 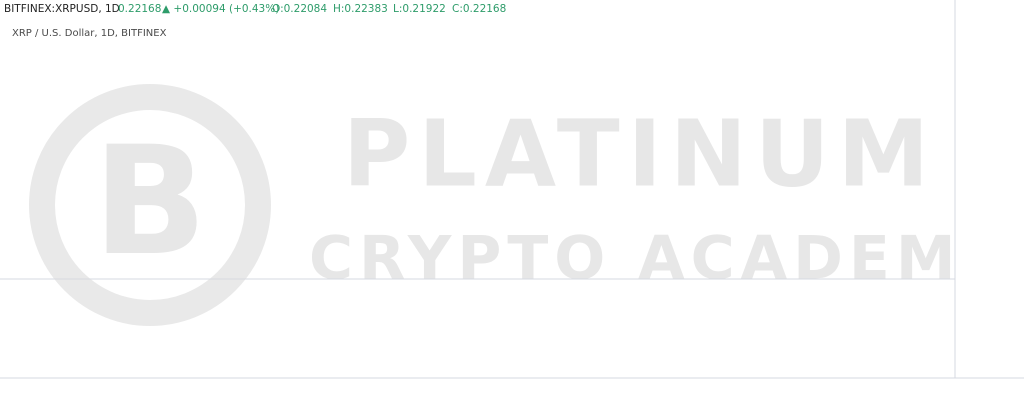 I want to click on ohlc-low: L:0.21922, so click(x=419, y=9).